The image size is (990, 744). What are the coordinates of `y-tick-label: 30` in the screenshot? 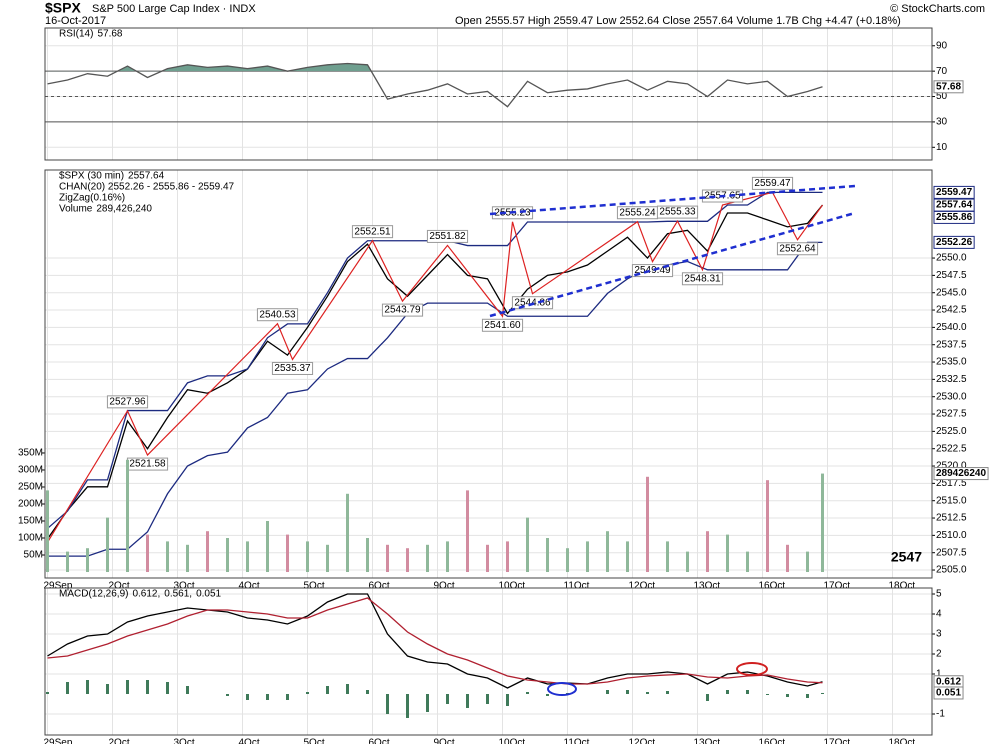 It's located at (942, 122).